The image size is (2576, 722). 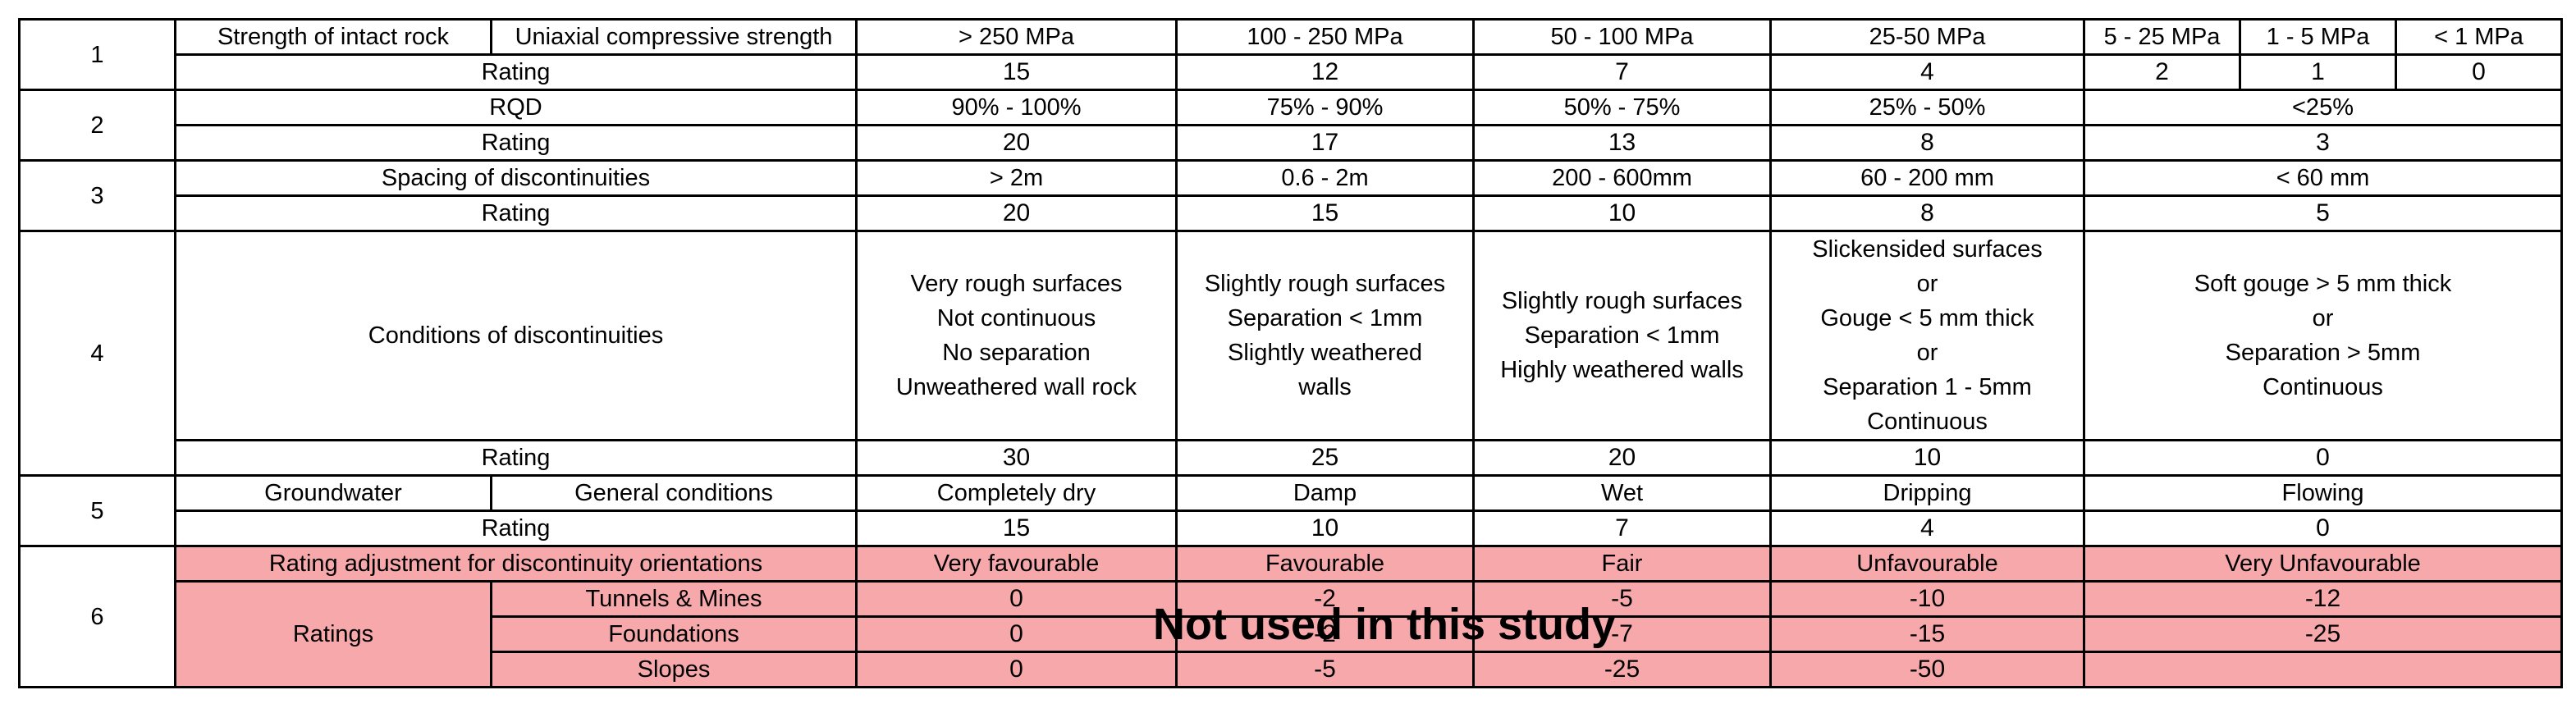 I want to click on adjustment-value: -25, so click(x=2323, y=634).